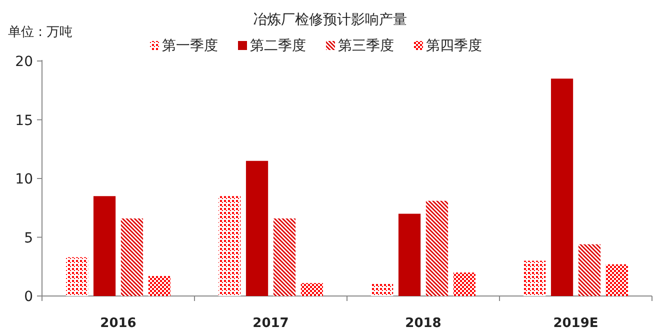 Image resolution: width=662 pixels, height=331 pixels. I want to click on y-tick-label: 20, so click(24, 62).